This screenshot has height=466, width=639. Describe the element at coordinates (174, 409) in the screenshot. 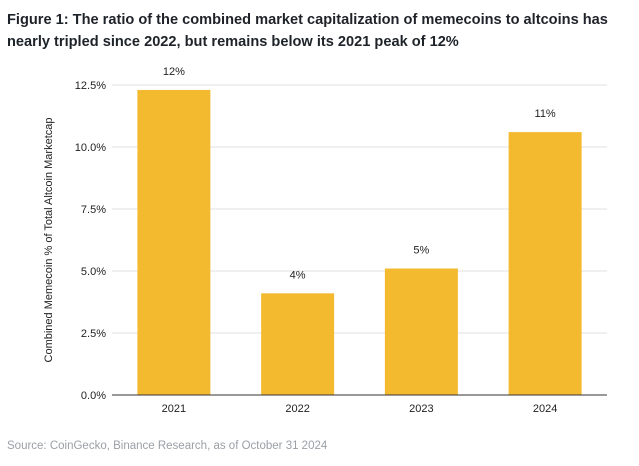

I see `x-tick-label: 2021` at that location.